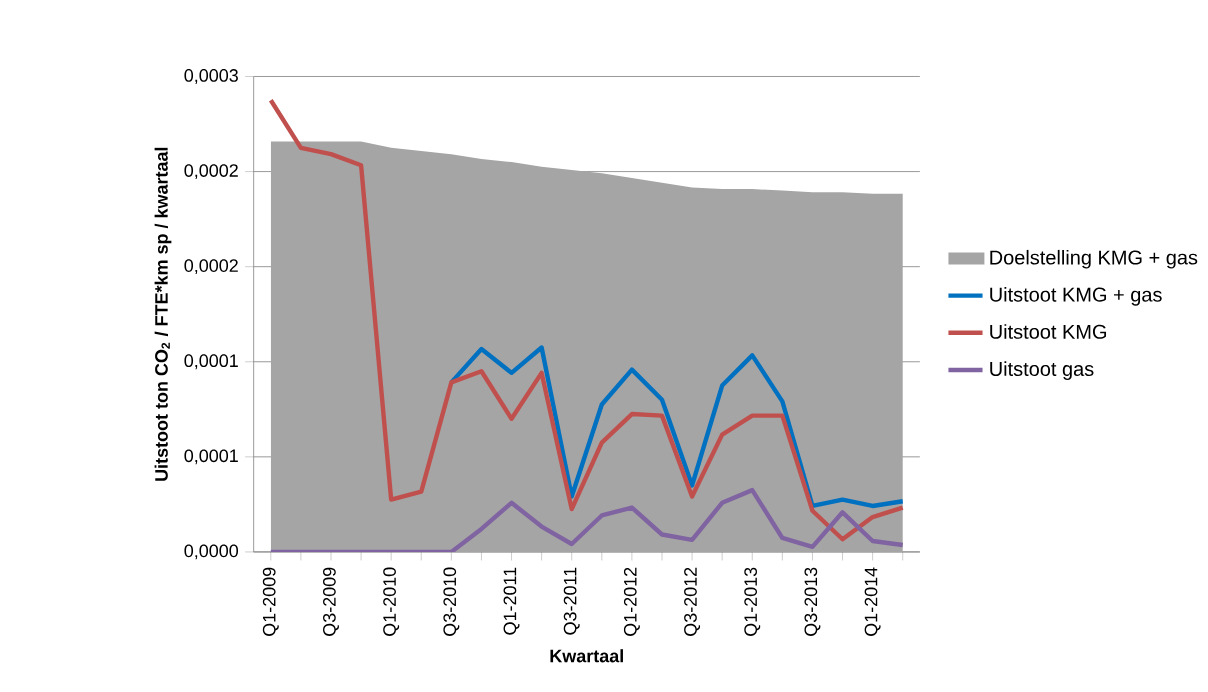 The width and height of the screenshot is (1208, 692). Describe the element at coordinates (812, 601) in the screenshot. I see `x-tick-label: Q3-2013` at that location.